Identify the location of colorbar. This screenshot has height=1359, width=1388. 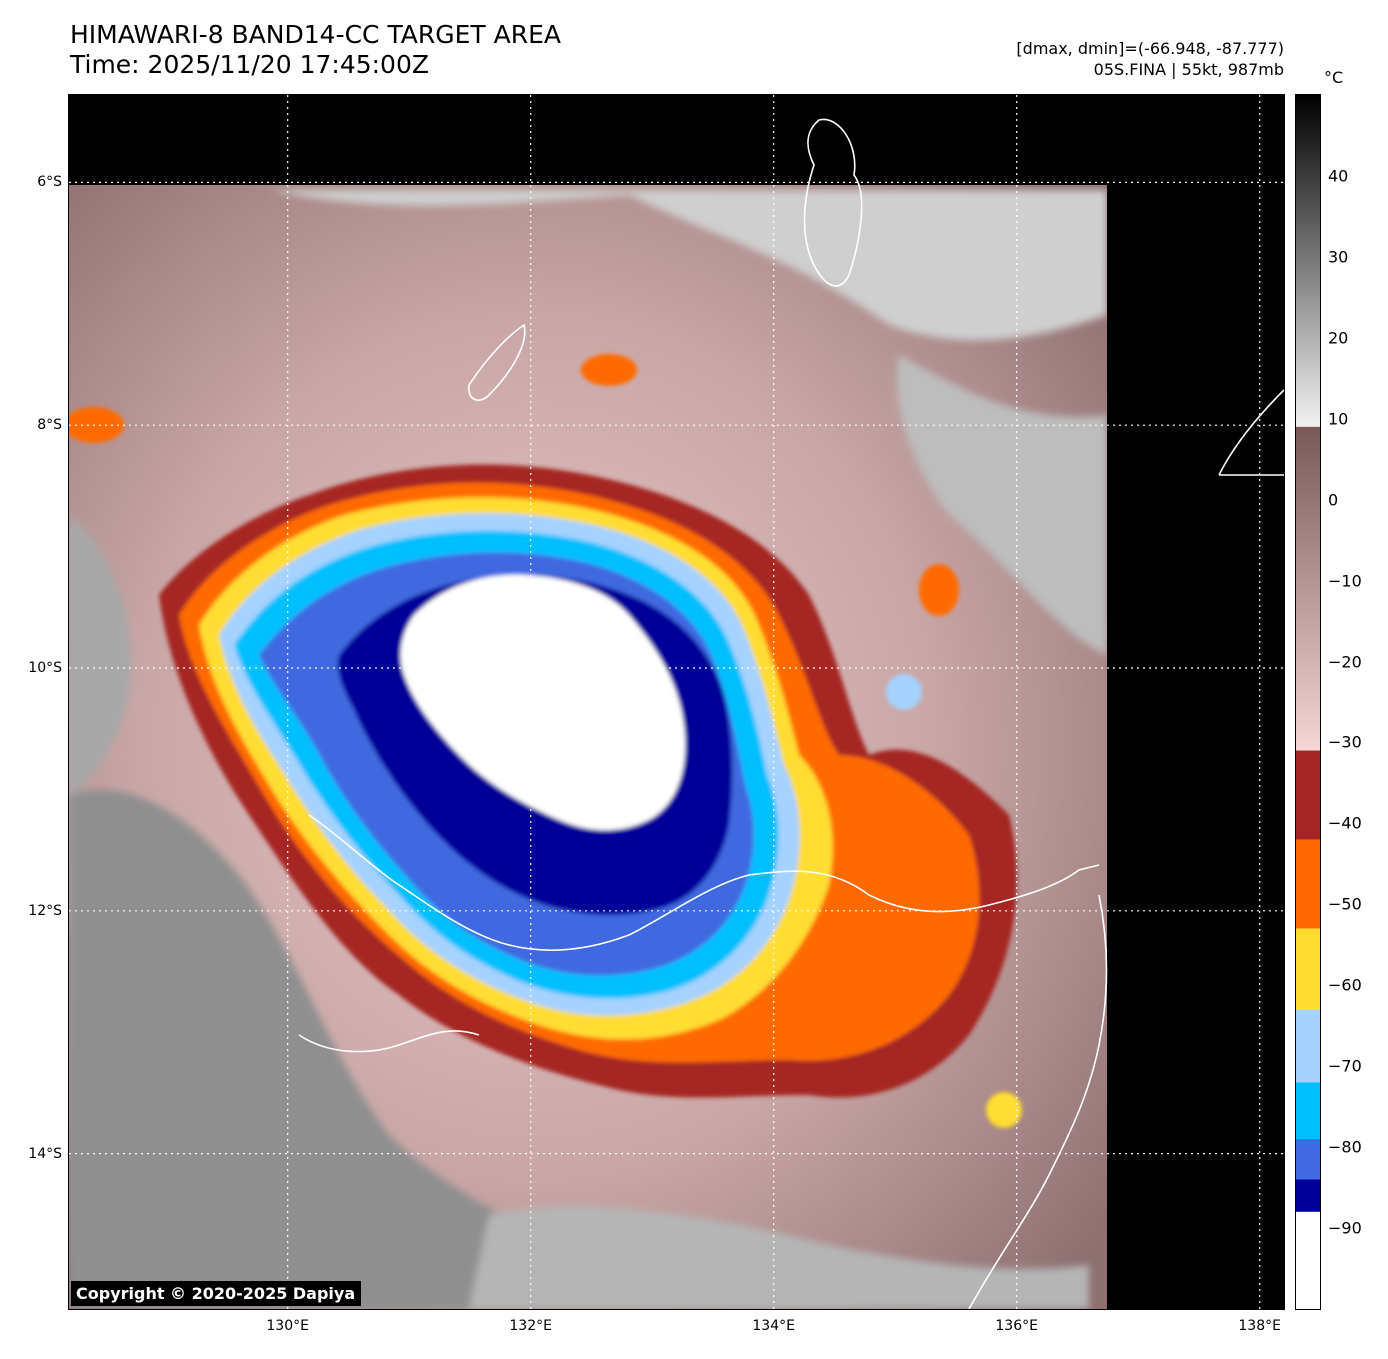
(1308, 702).